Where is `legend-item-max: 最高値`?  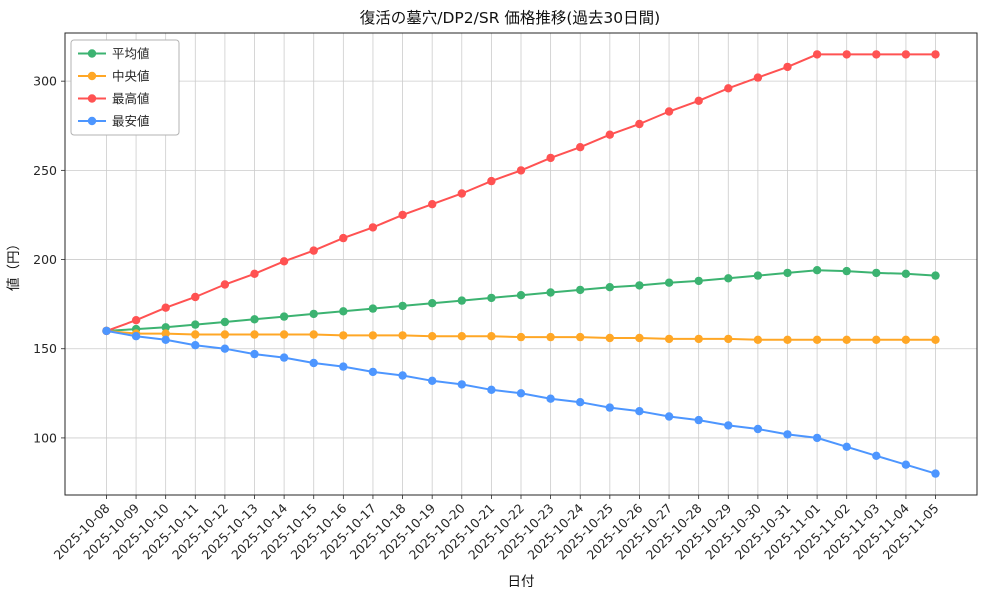 legend-item-max: 最高値 is located at coordinates (114, 98).